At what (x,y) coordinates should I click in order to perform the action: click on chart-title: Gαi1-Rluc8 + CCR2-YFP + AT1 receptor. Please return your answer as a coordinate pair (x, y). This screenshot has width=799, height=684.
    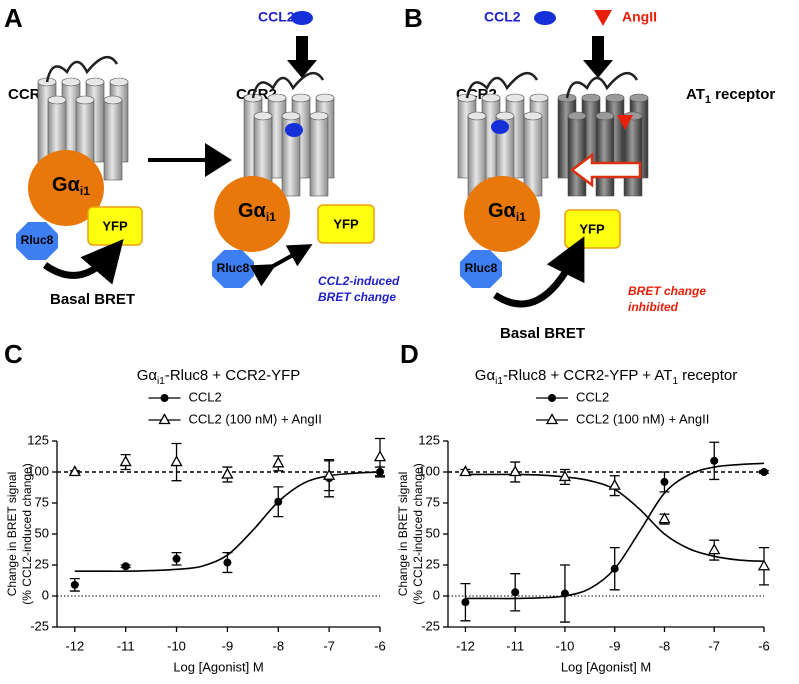
    Looking at the image, I should click on (606, 377).